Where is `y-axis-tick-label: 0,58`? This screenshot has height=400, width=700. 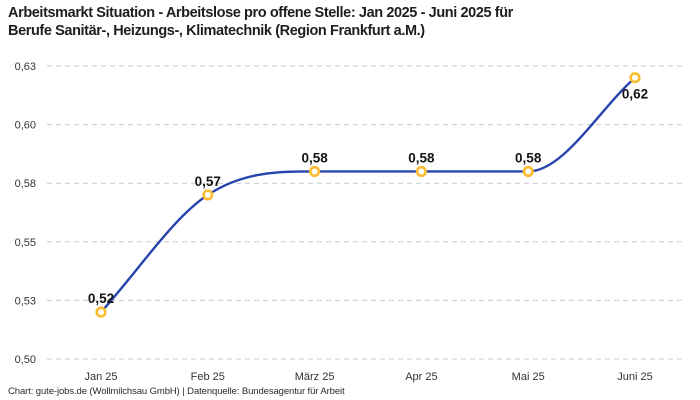 y-axis-tick-label: 0,58 is located at coordinates (25, 184).